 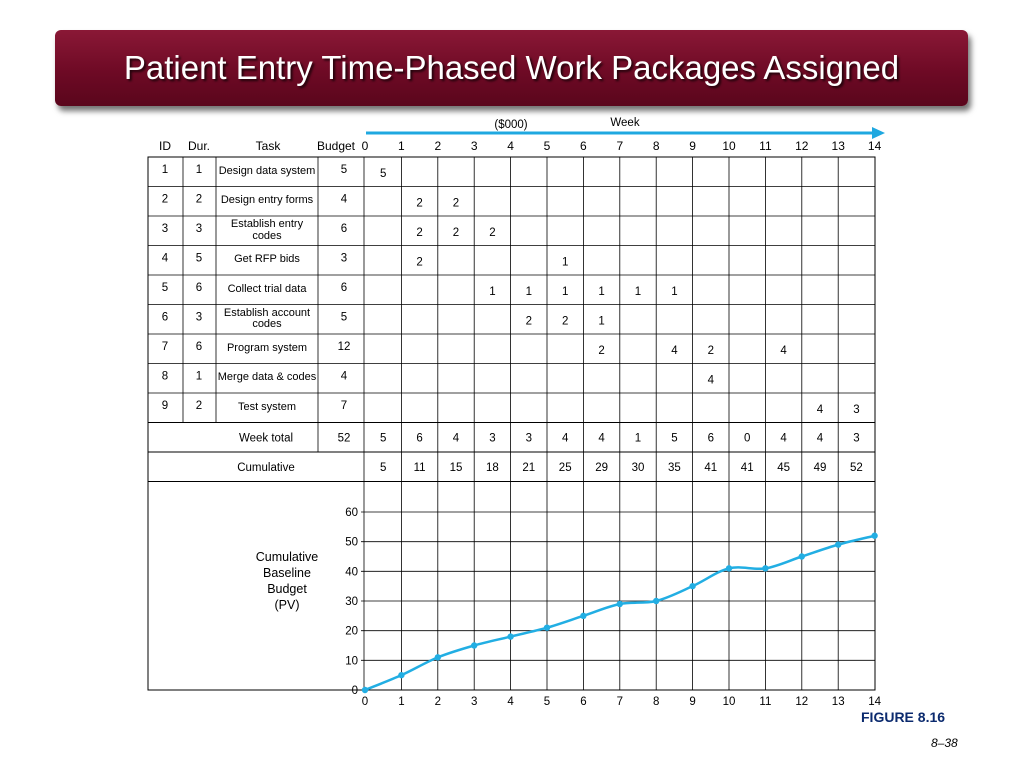 I want to click on task-budget: 7, so click(x=344, y=406).